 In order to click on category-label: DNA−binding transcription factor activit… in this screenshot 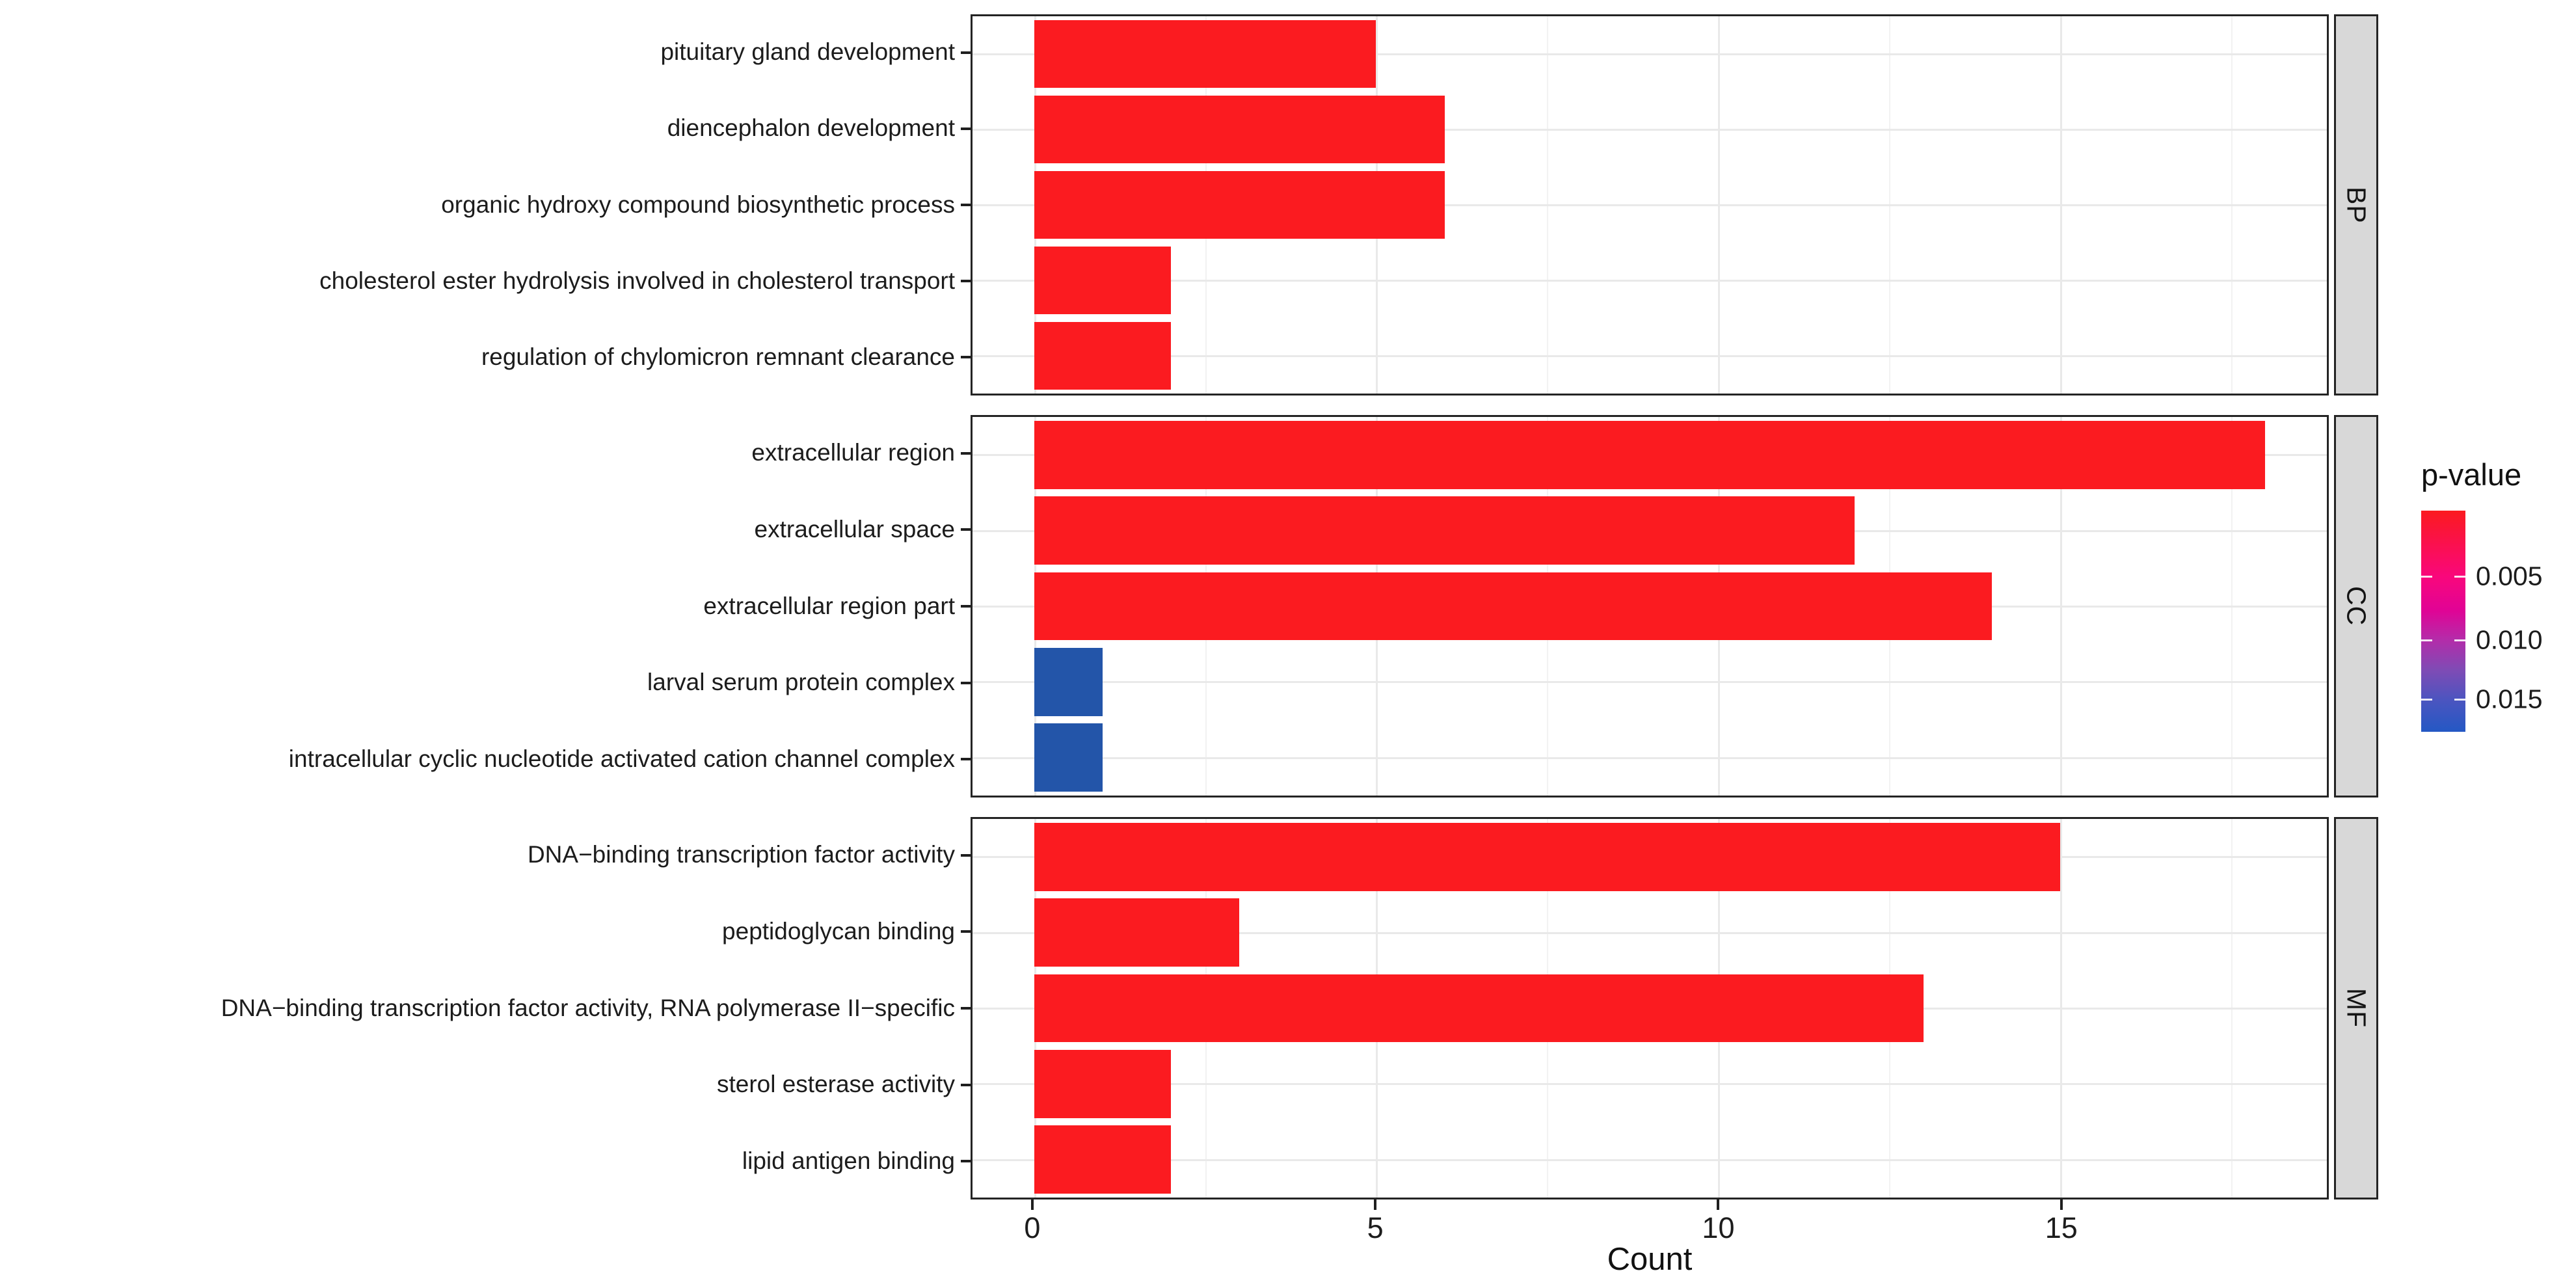, I will do `click(588, 1007)`.